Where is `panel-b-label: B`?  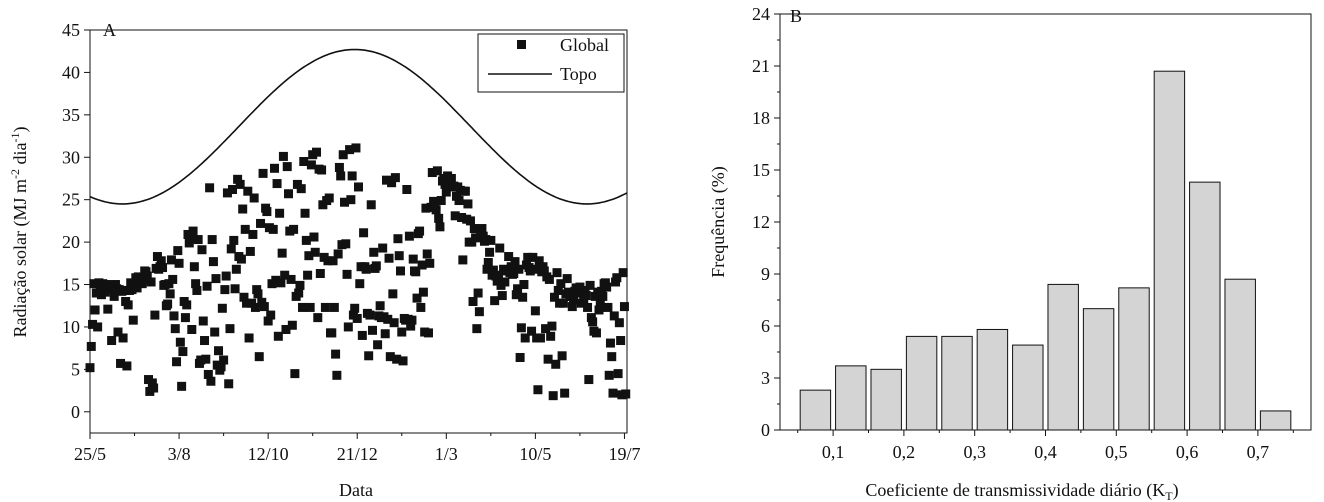
panel-b-label: B is located at coordinates (796, 16).